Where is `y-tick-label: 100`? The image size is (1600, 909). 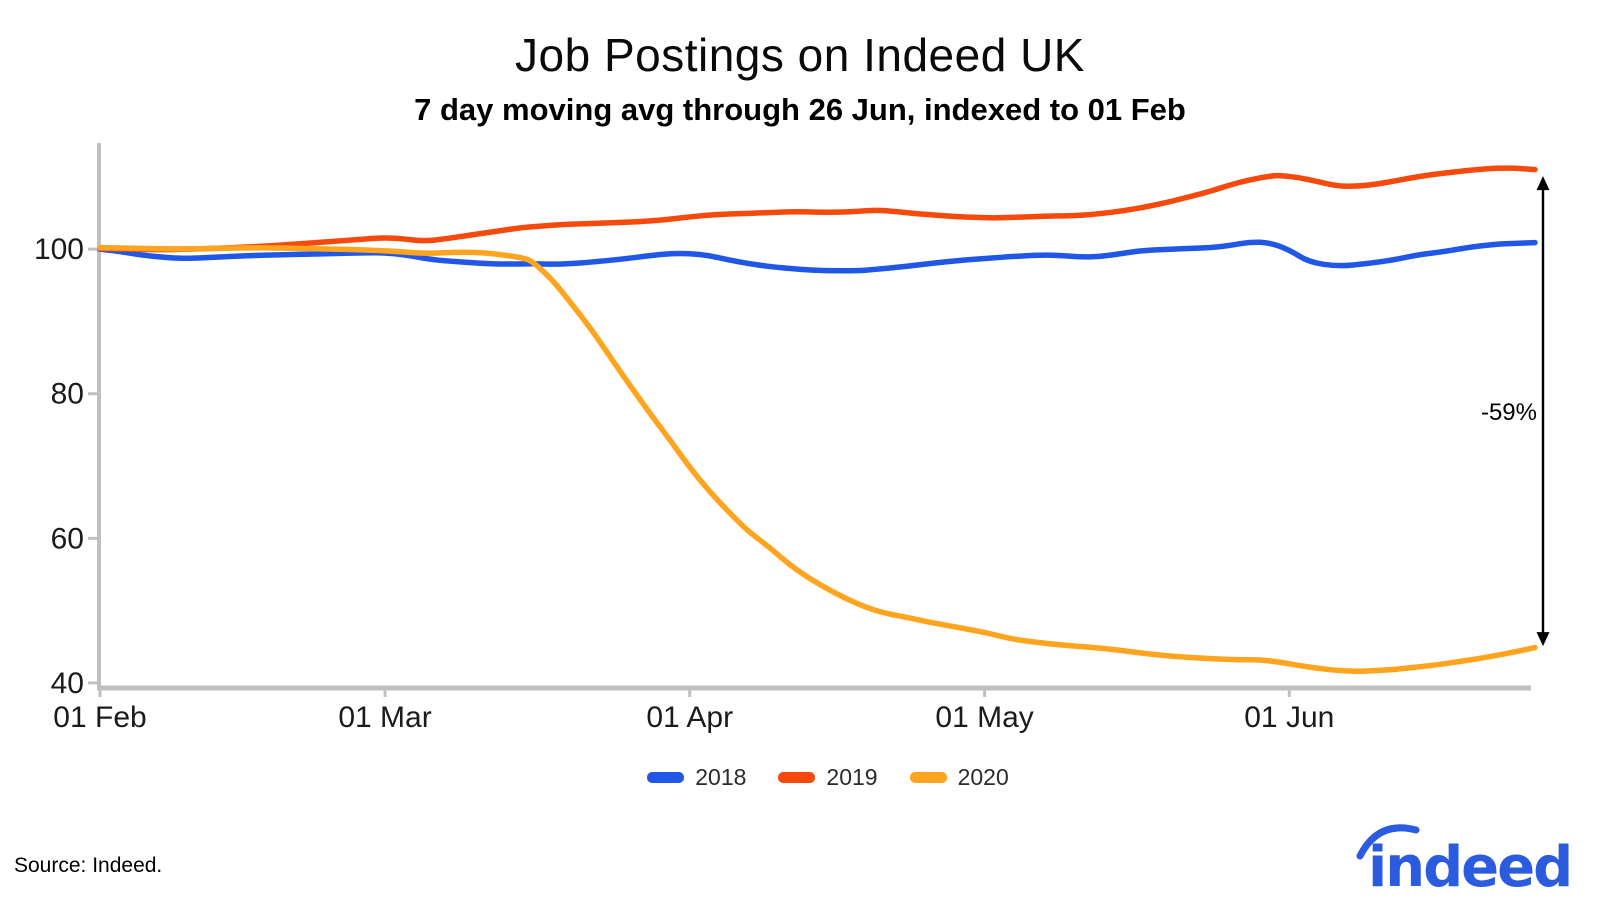 y-tick-label: 100 is located at coordinates (59, 249).